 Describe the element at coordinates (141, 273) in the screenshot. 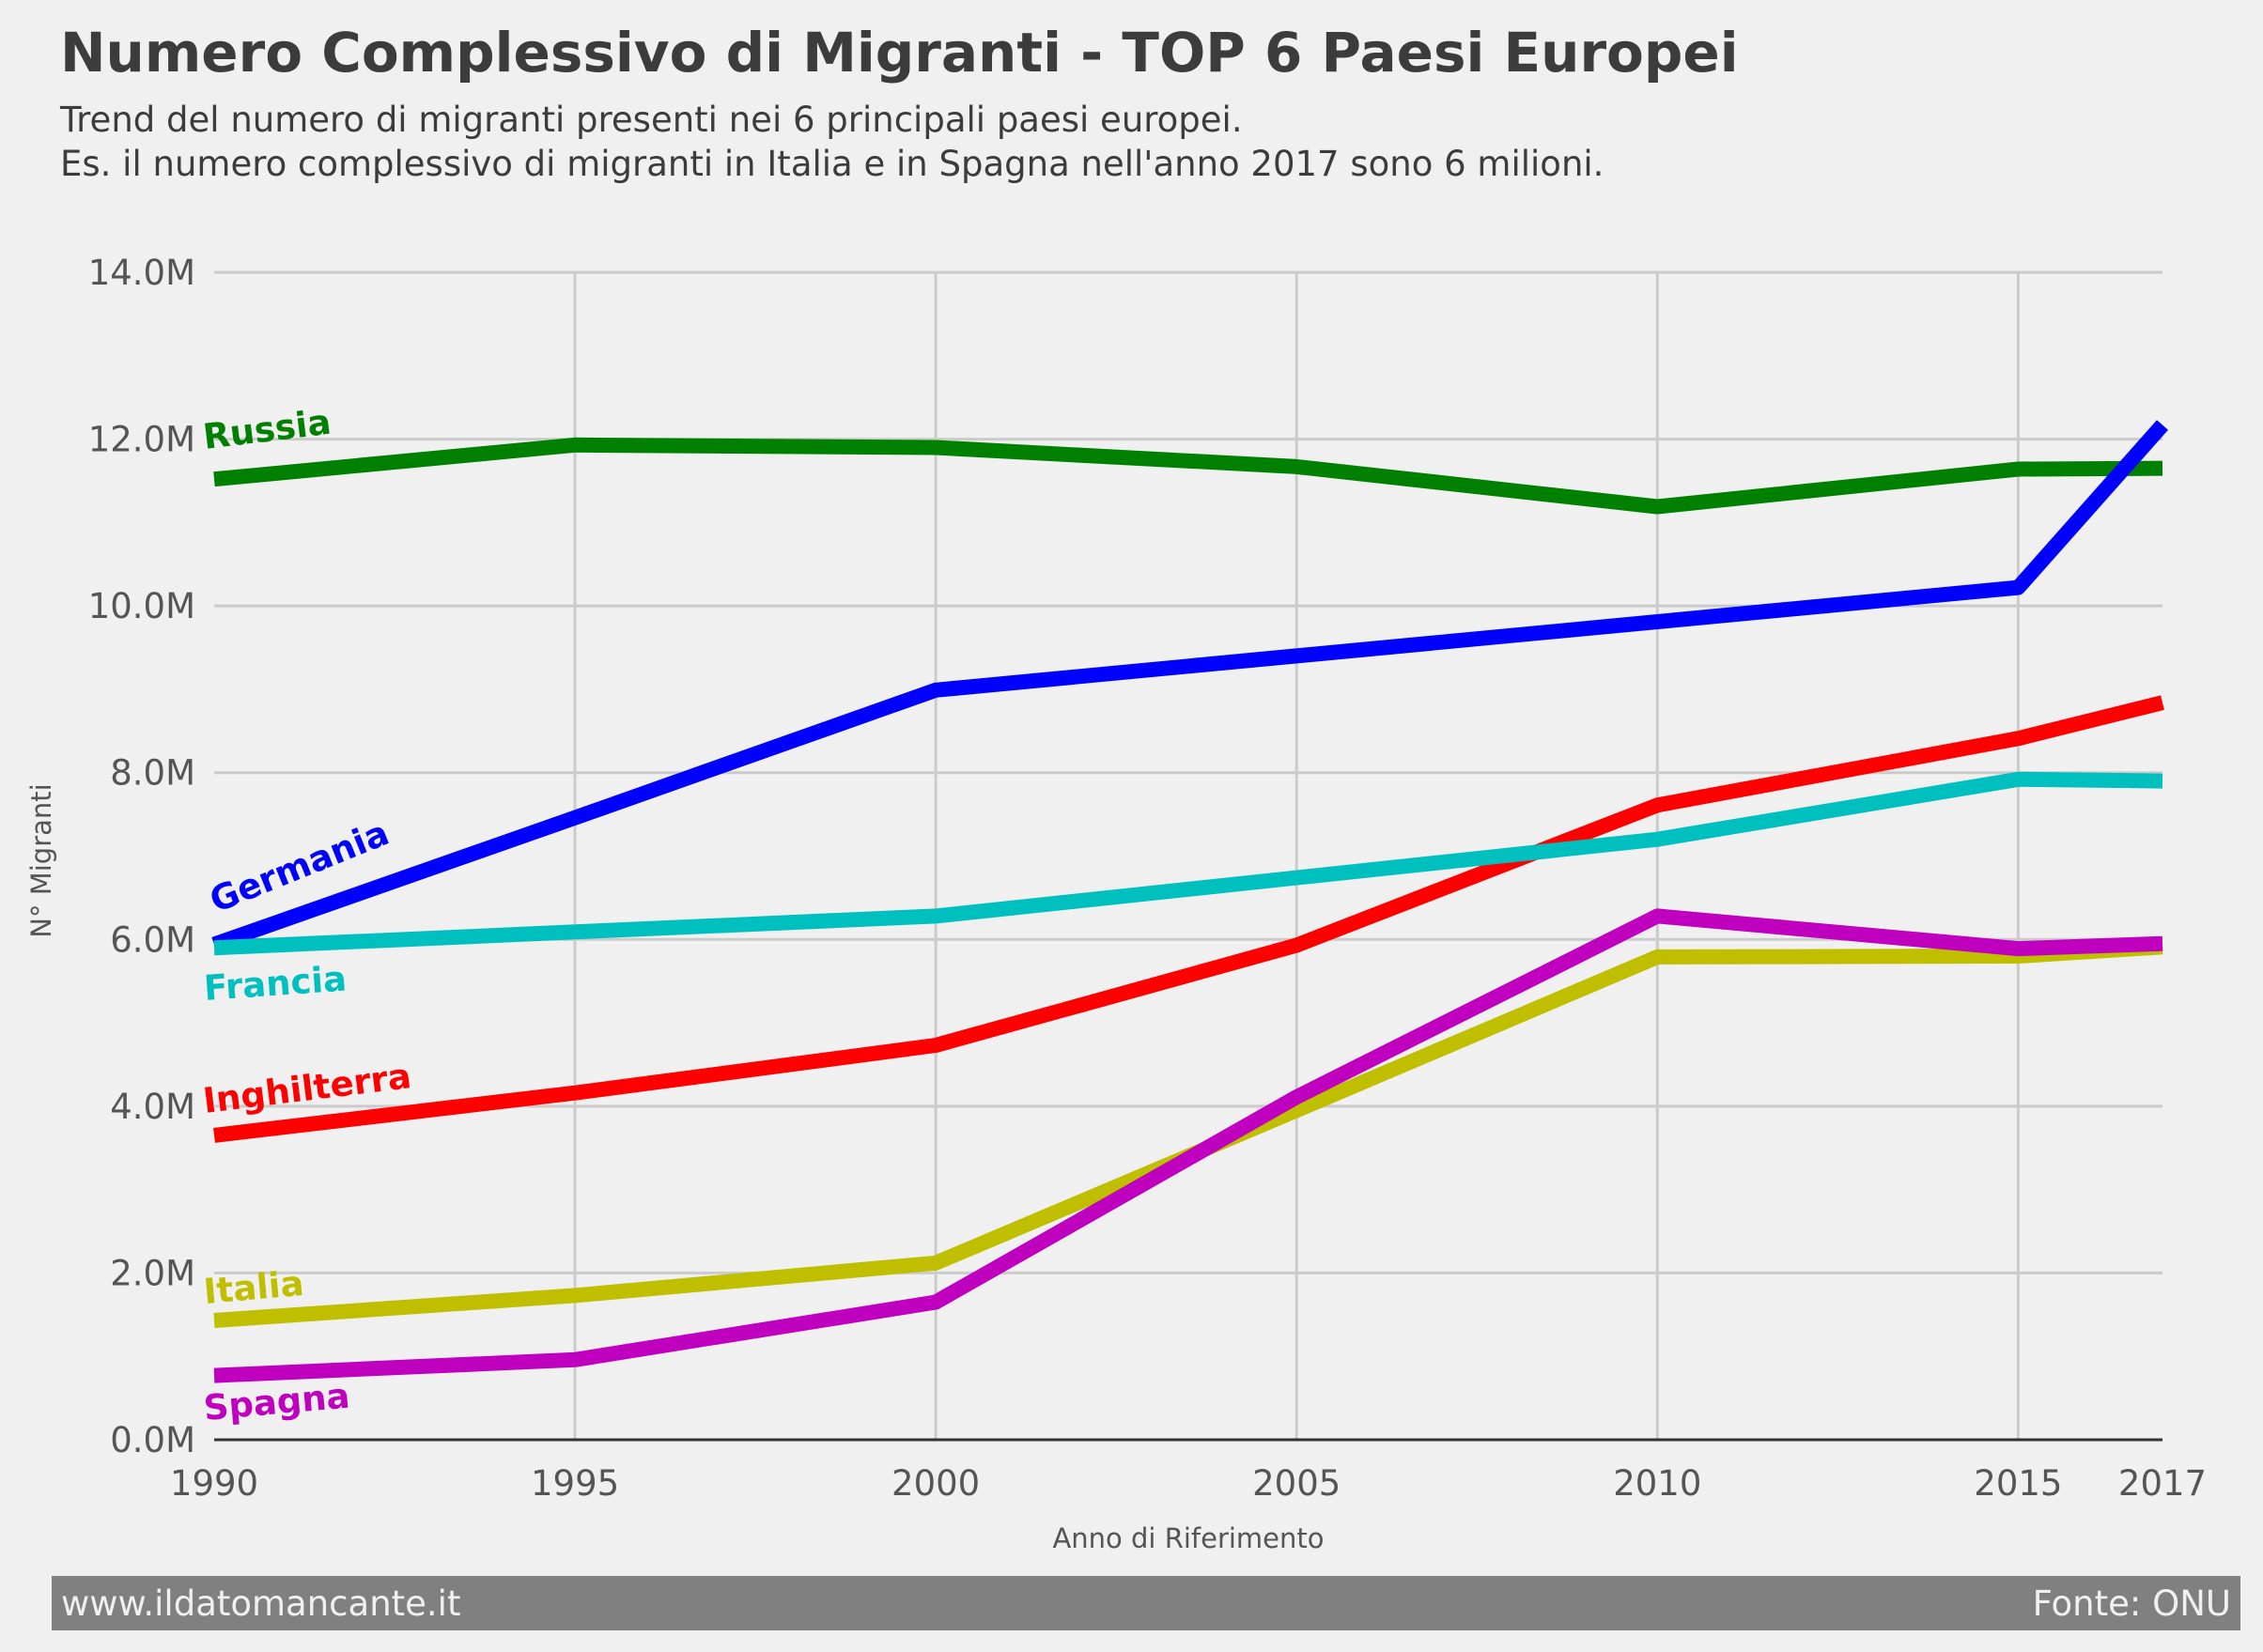

I see `y-tick-label: 14.0M` at that location.